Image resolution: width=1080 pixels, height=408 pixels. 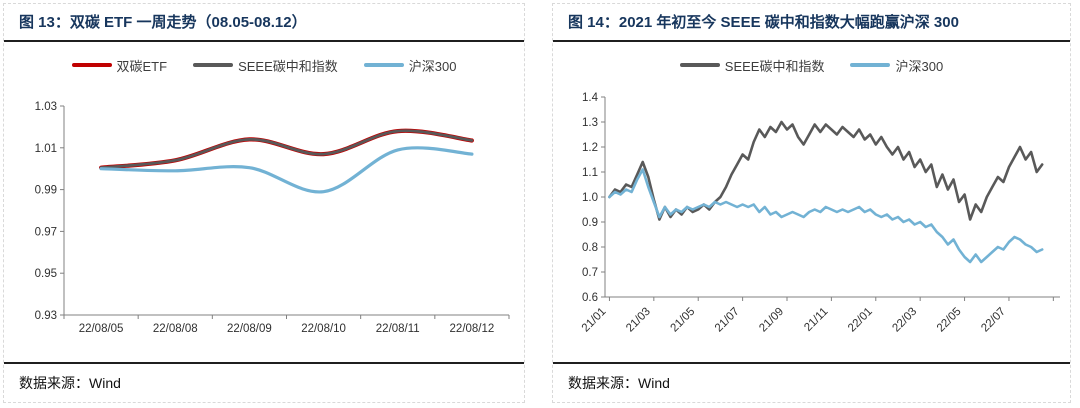 I want to click on figure-13-title: 图 13：双碳 ETF 一周走势（08.05-08.12）, so click(x=264, y=23).